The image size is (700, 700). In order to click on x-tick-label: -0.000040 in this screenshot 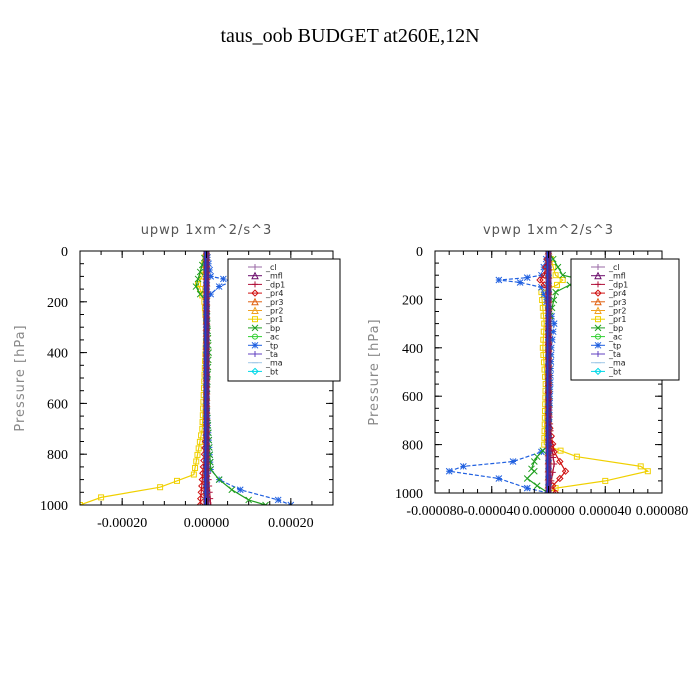, I will do `click(491, 511)`.